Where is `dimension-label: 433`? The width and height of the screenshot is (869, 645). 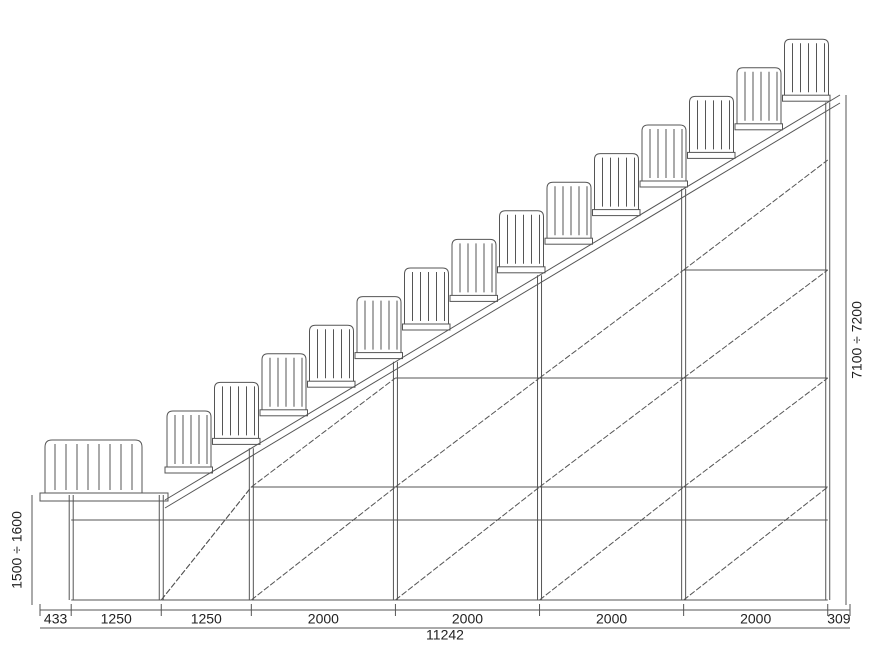
dimension-label: 433 is located at coordinates (56, 619).